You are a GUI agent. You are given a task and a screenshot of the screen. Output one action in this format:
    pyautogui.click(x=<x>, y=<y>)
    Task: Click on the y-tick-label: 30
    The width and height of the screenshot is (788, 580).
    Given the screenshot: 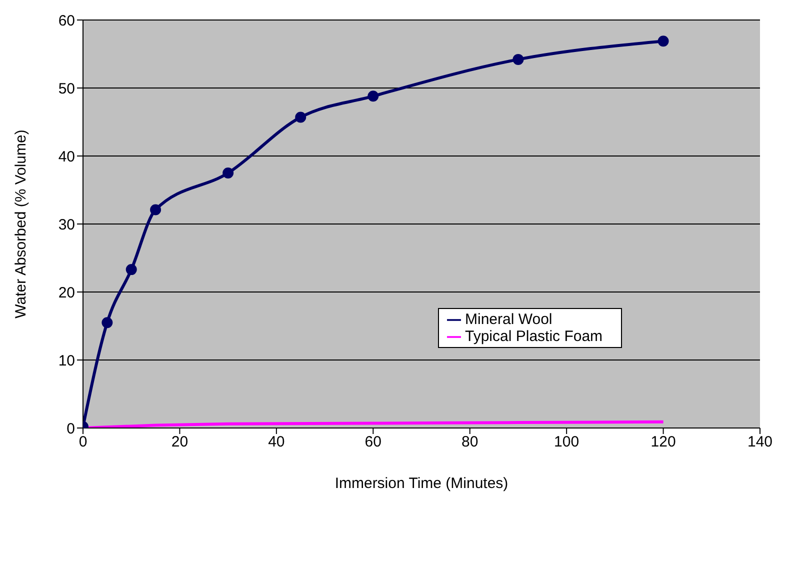 What is the action you would take?
    pyautogui.click(x=66, y=225)
    